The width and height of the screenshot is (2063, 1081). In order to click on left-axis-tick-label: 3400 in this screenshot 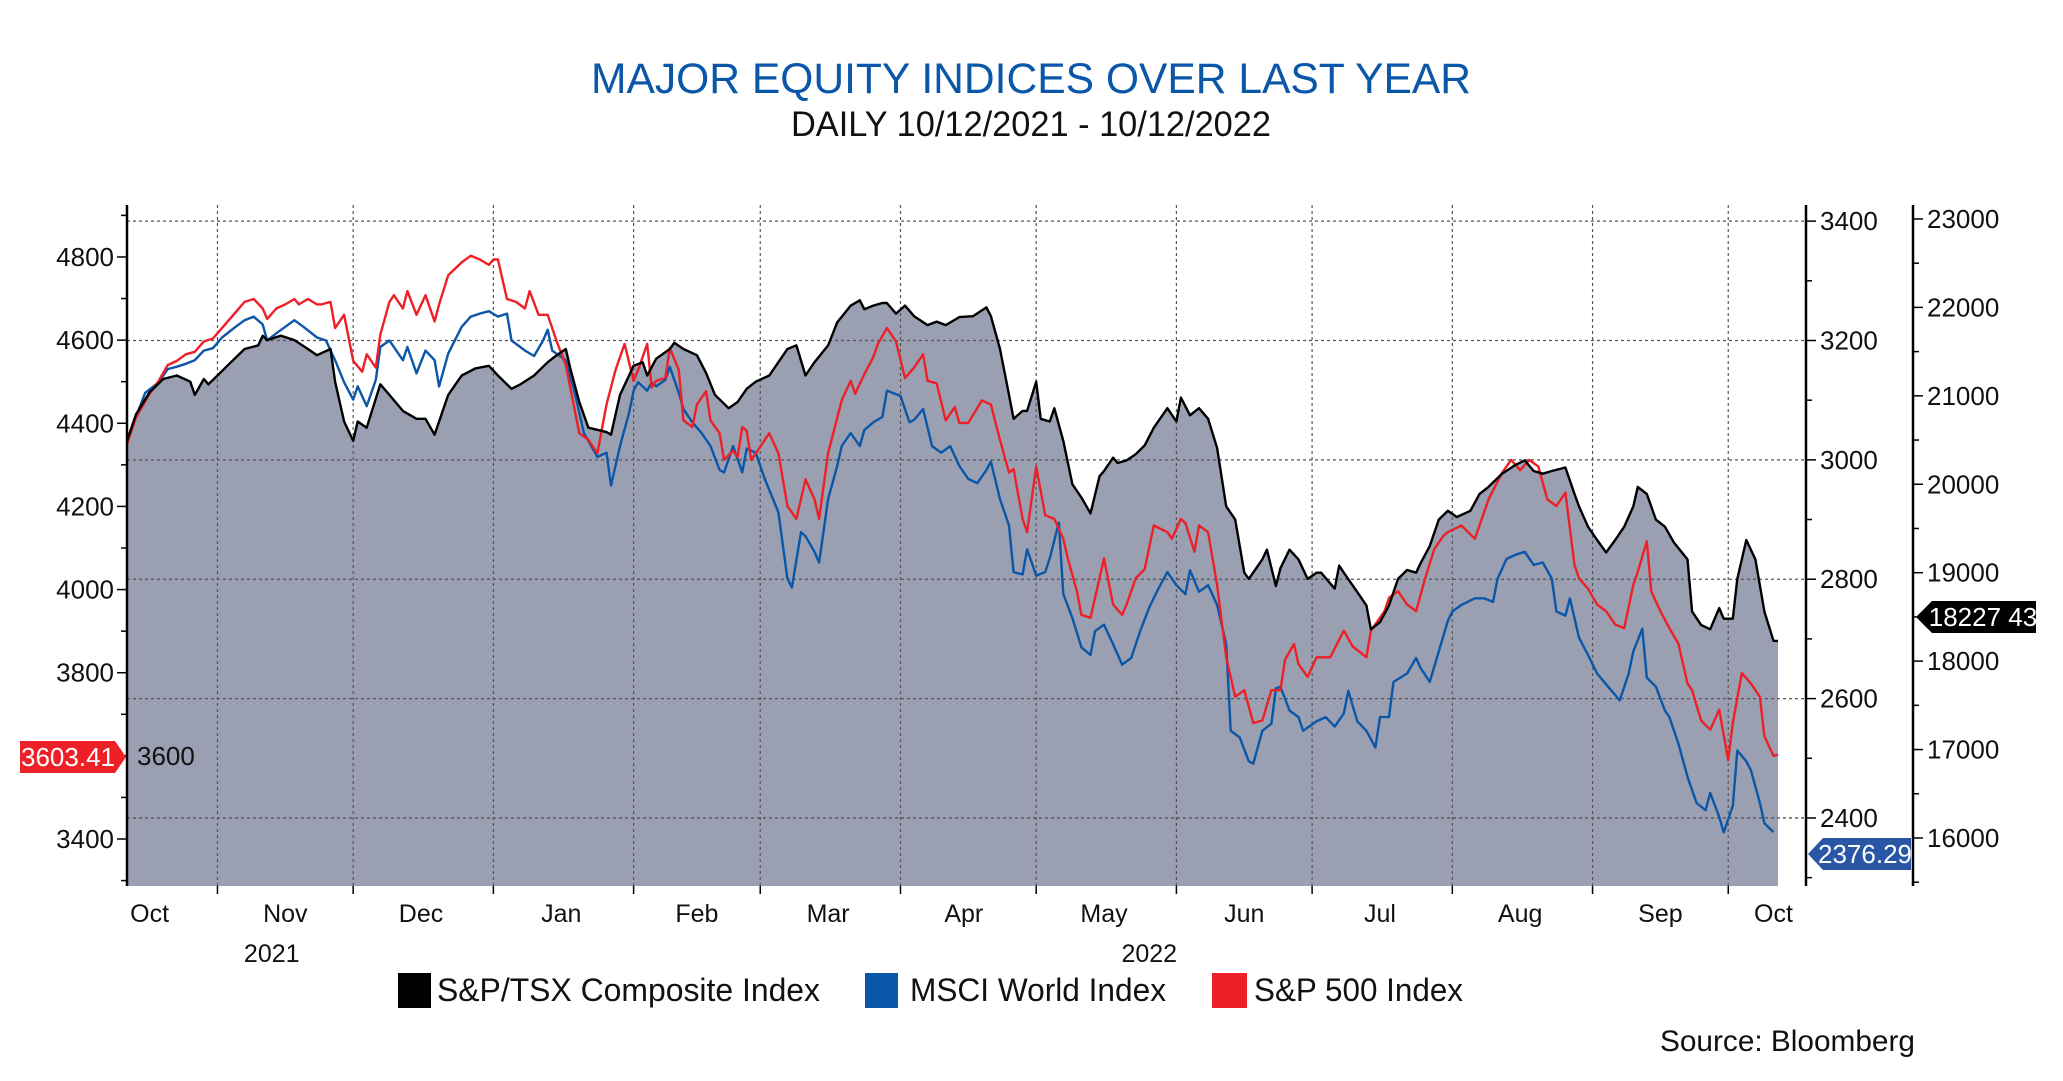, I will do `click(85, 839)`.